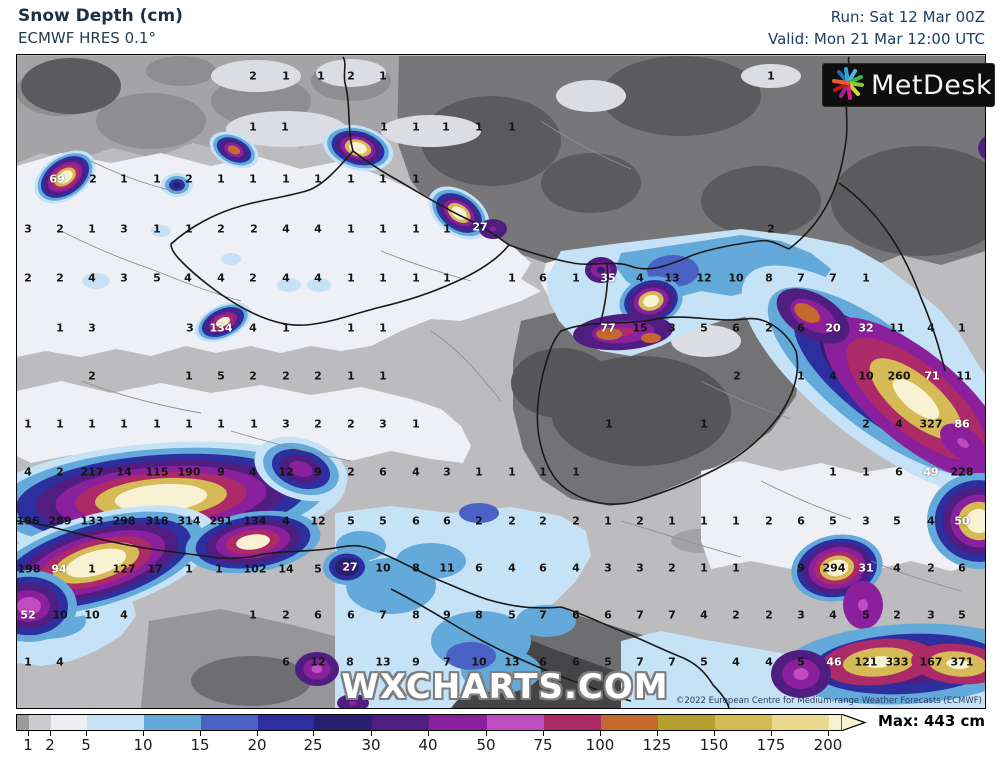  I want to click on colorbar: 1 2 5 10 15 20 25 30 40 50 75 100 125 150 175 200, so click(441, 734).